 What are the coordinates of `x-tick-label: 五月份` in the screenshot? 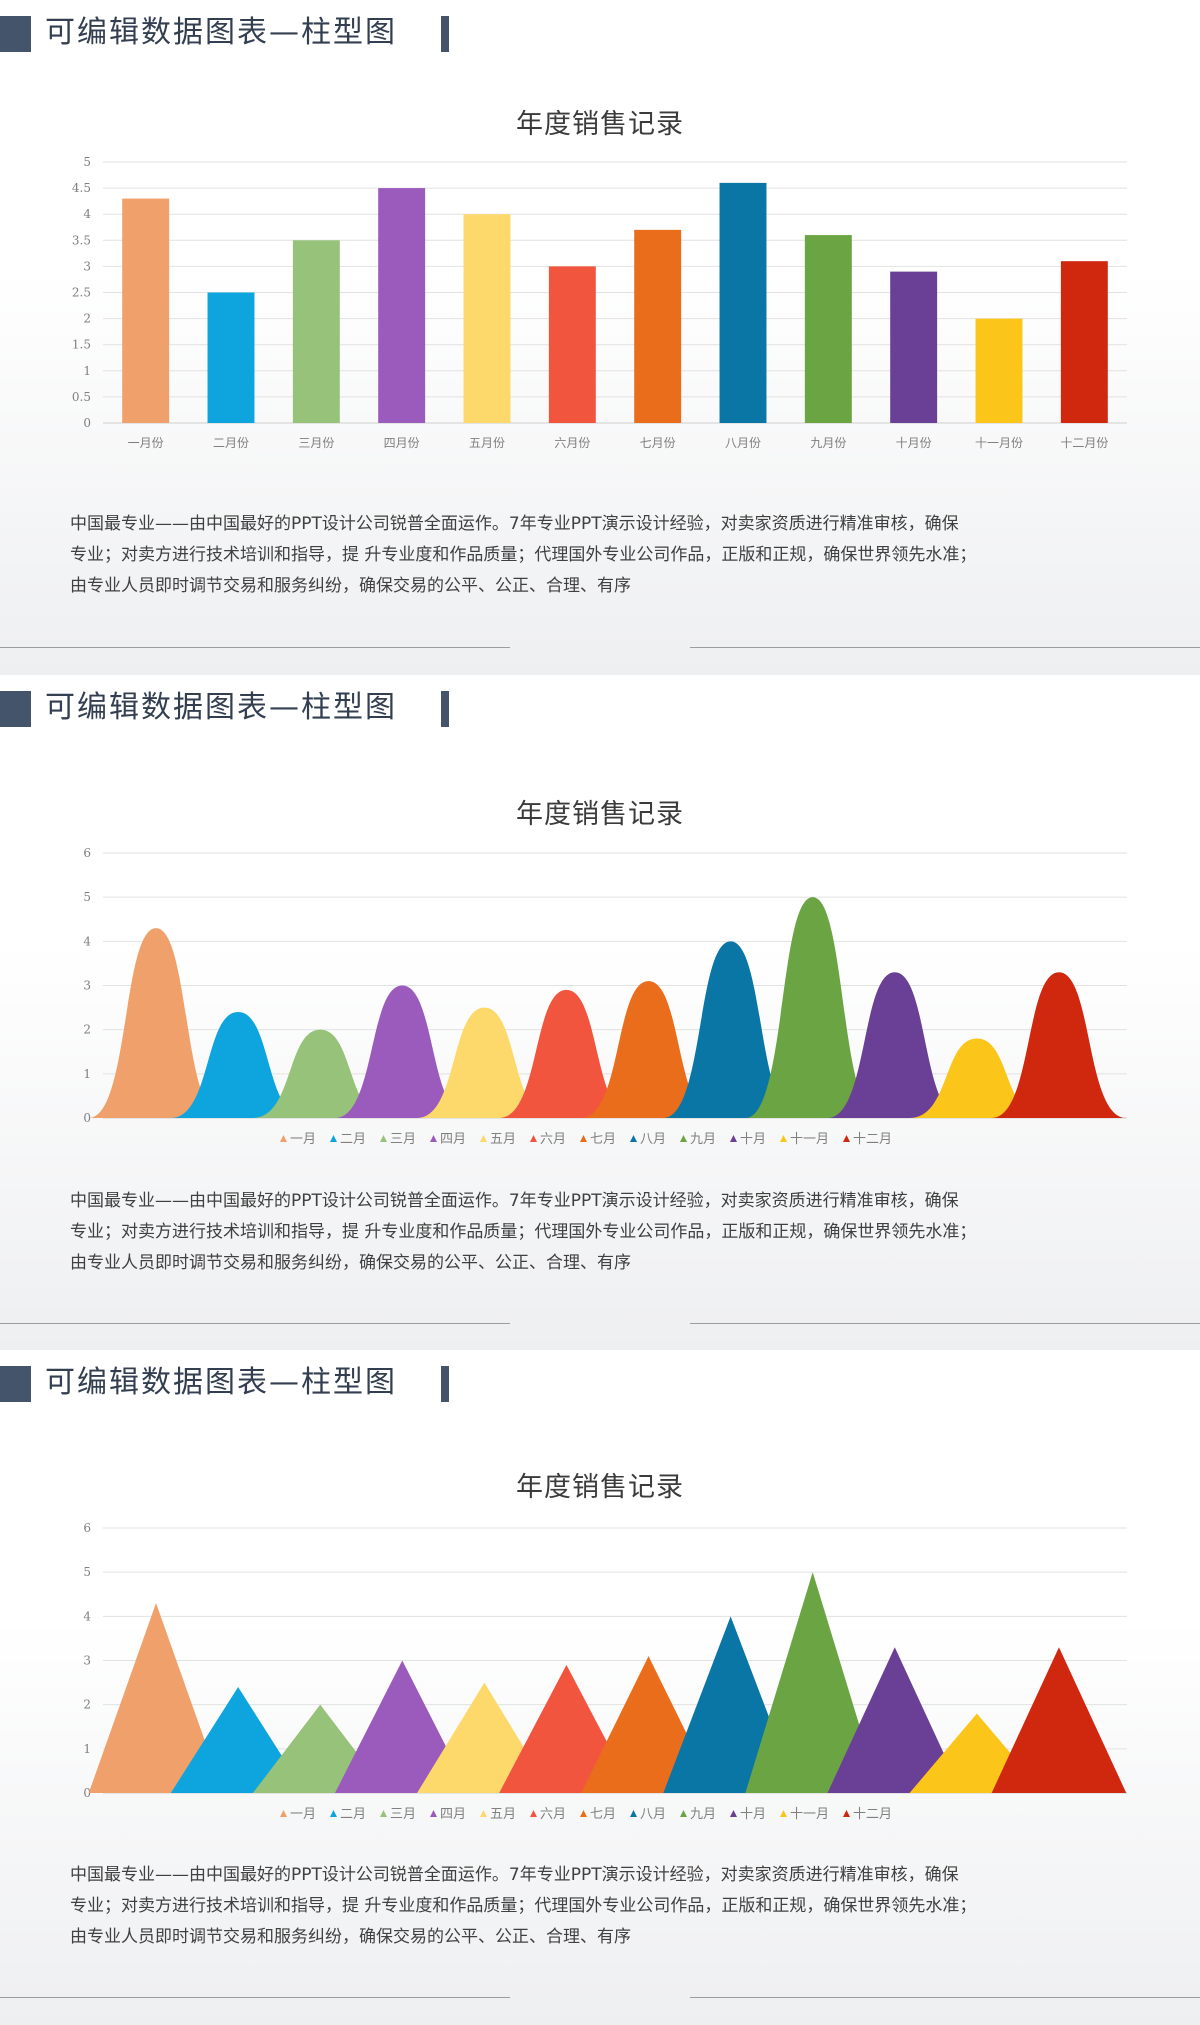 It's located at (487, 443).